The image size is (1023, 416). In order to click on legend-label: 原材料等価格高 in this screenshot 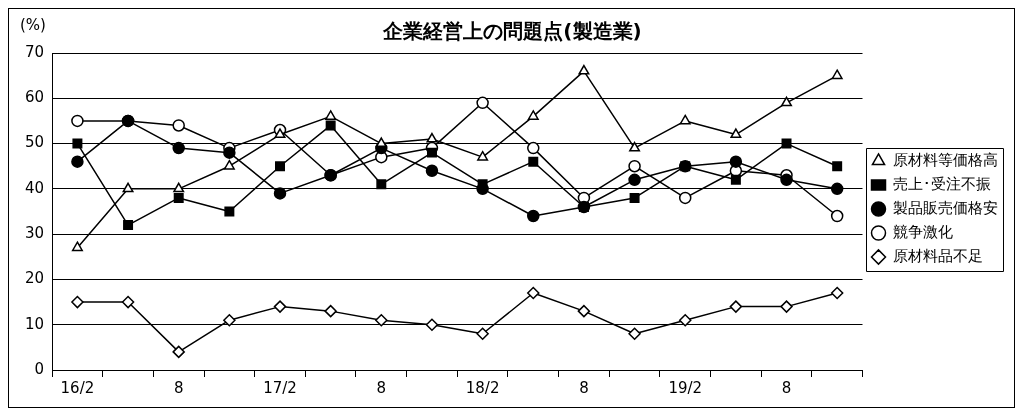, I will do `click(945, 159)`.